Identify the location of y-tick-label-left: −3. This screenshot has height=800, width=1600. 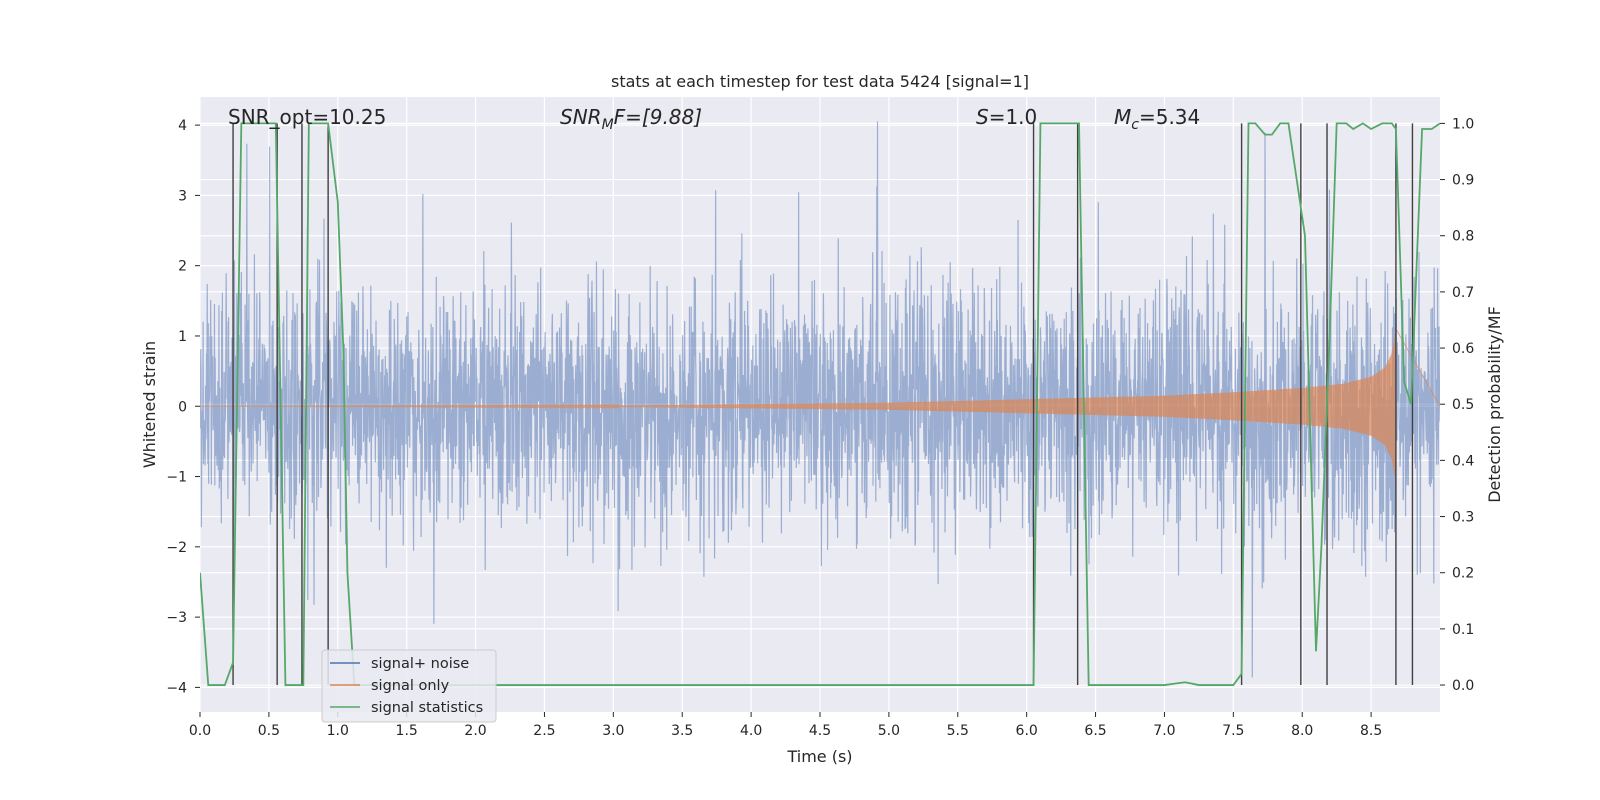
(176, 618).